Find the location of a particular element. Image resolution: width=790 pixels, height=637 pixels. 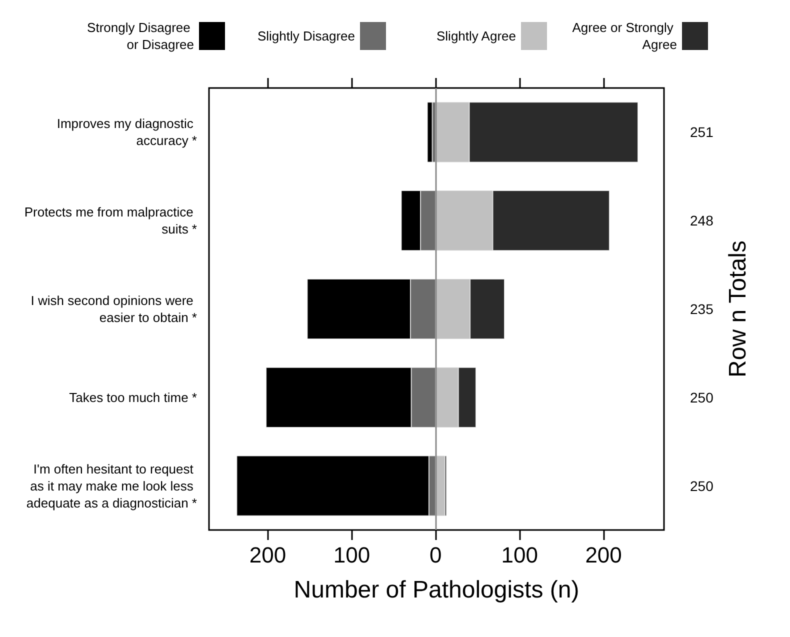

y-tick-label: Takes too much time * is located at coordinates (133, 397).